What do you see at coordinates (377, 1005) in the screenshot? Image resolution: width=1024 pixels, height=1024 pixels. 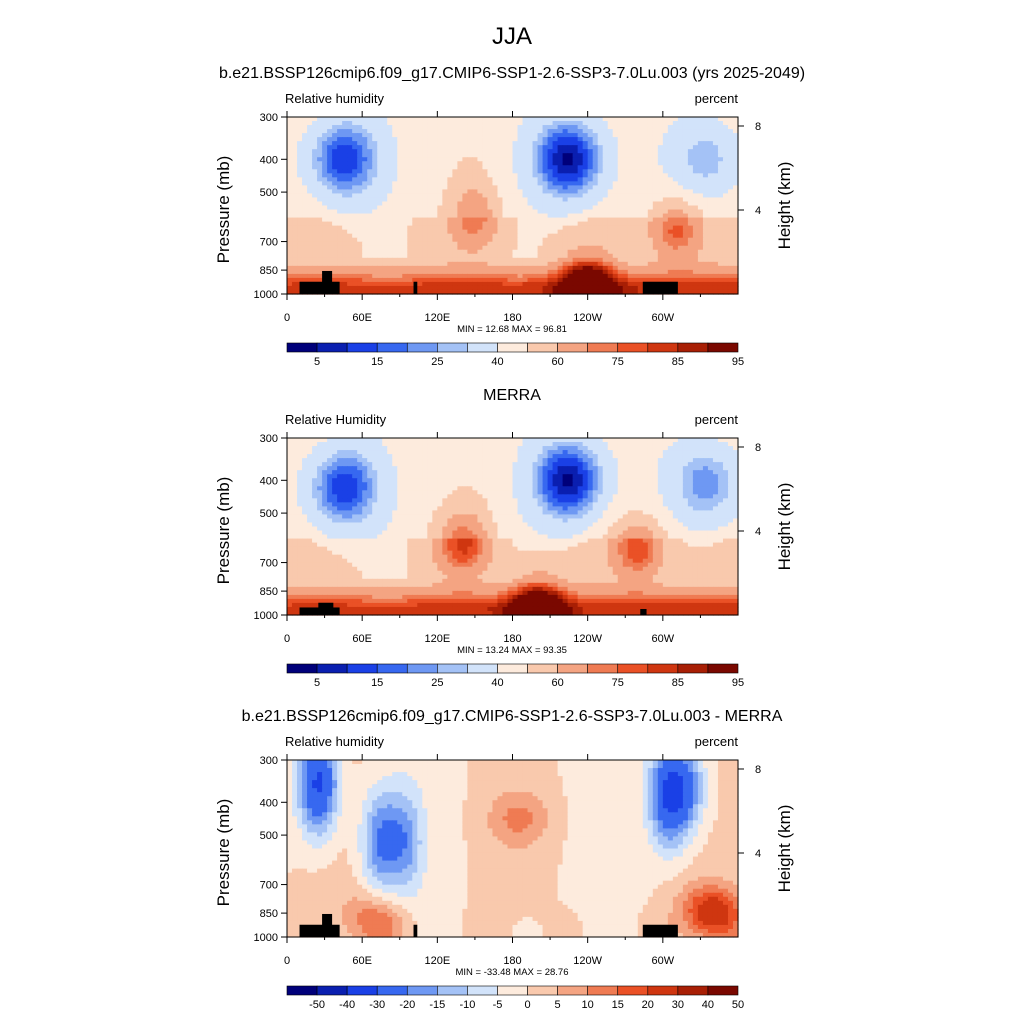 I see `colorbar-label: -30` at bounding box center [377, 1005].